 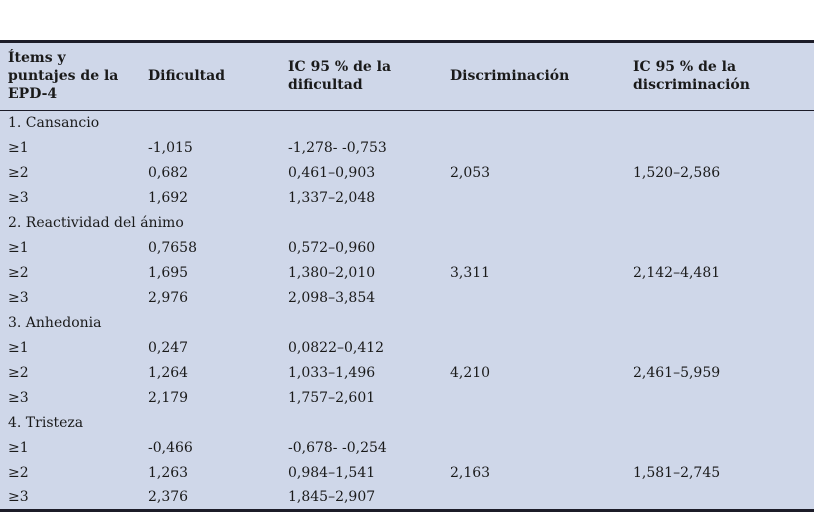 What do you see at coordinates (332, 197) in the screenshot?
I see `cell-ic_dificultad: 1,337–2,048` at bounding box center [332, 197].